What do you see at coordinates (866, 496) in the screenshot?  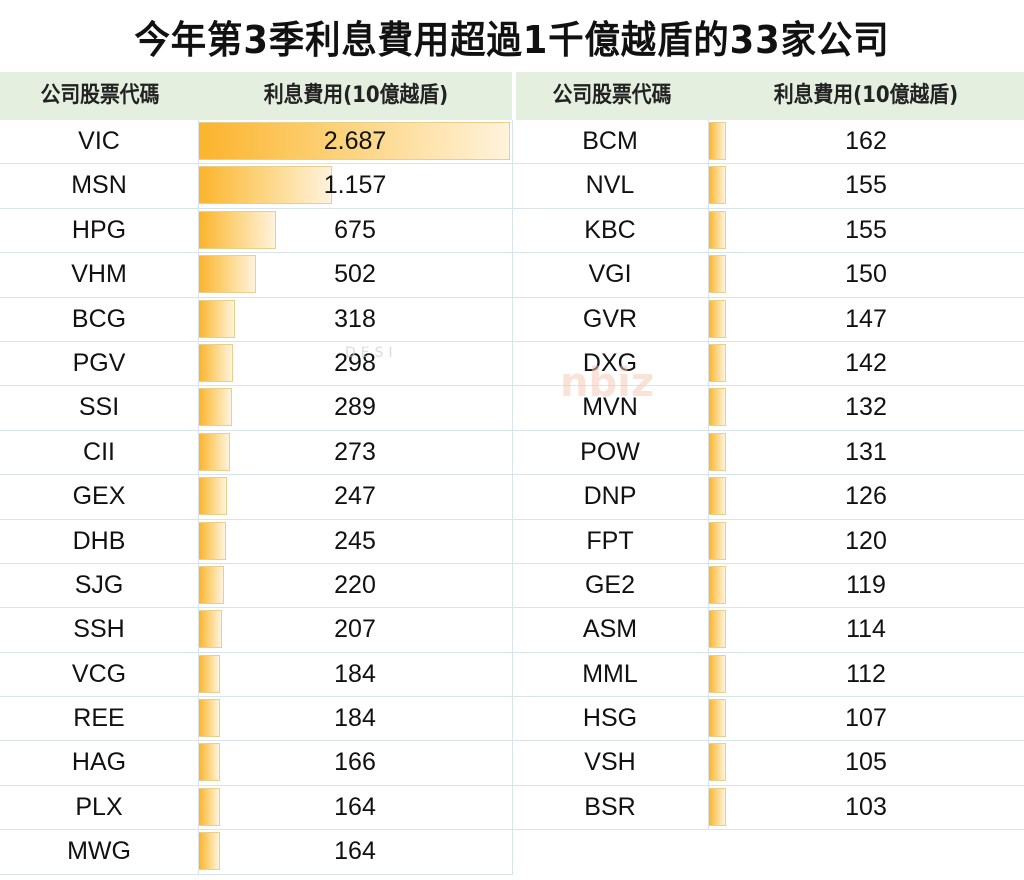 I see `interest-value: 126` at bounding box center [866, 496].